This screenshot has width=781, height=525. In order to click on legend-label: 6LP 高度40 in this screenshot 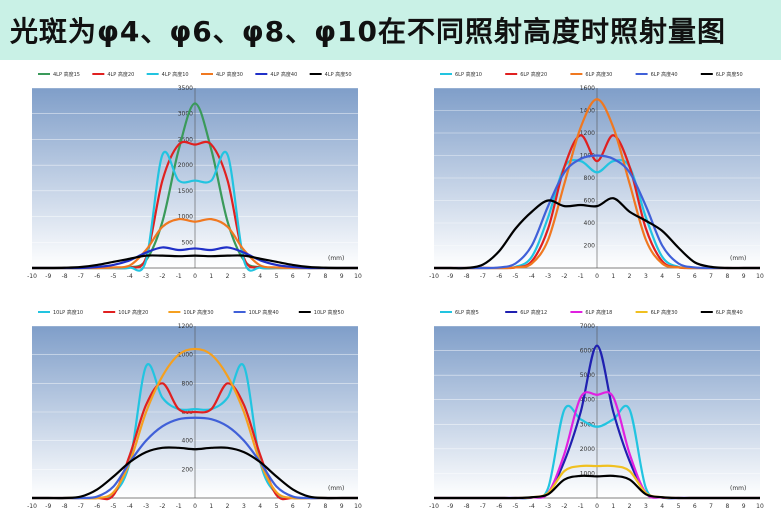, I will do `click(729, 312)`.